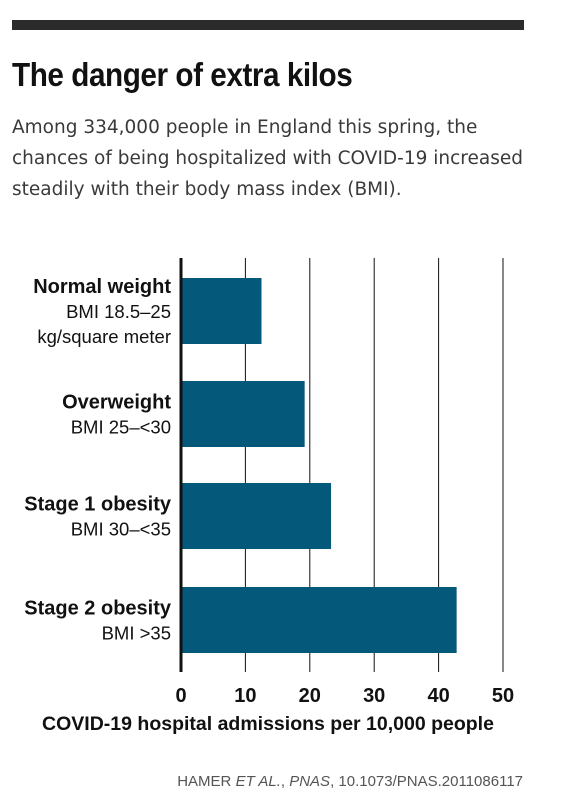 Image resolution: width=563 pixels, height=807 pixels. What do you see at coordinates (104, 336) in the screenshot?
I see `category-detail: kg/square meter` at bounding box center [104, 336].